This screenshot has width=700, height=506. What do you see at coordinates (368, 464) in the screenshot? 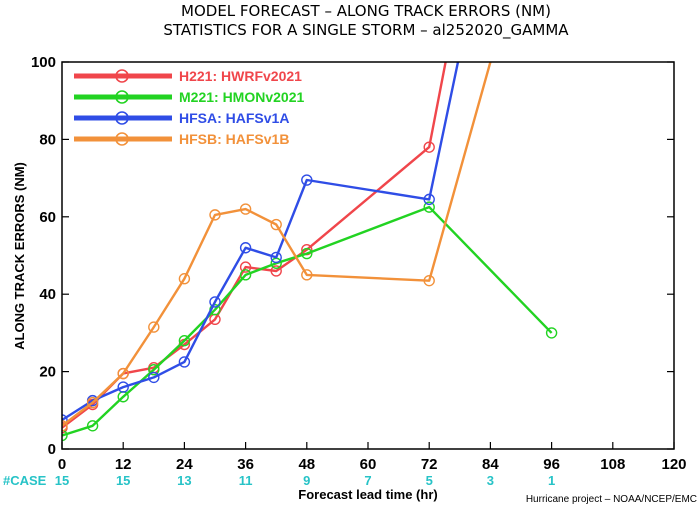
I see `x-tick-label: 60` at bounding box center [368, 464].